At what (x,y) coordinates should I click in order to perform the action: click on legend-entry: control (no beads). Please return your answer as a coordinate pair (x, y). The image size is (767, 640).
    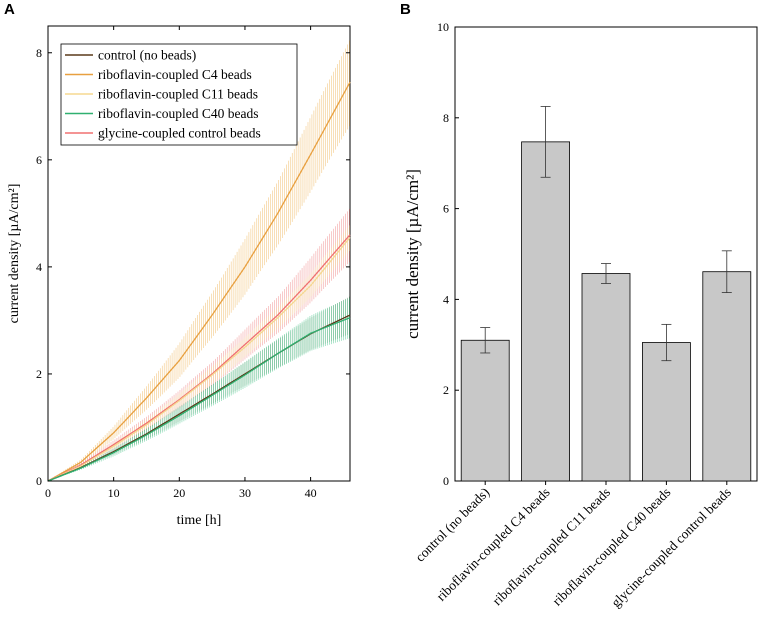
    Looking at the image, I should click on (147, 55).